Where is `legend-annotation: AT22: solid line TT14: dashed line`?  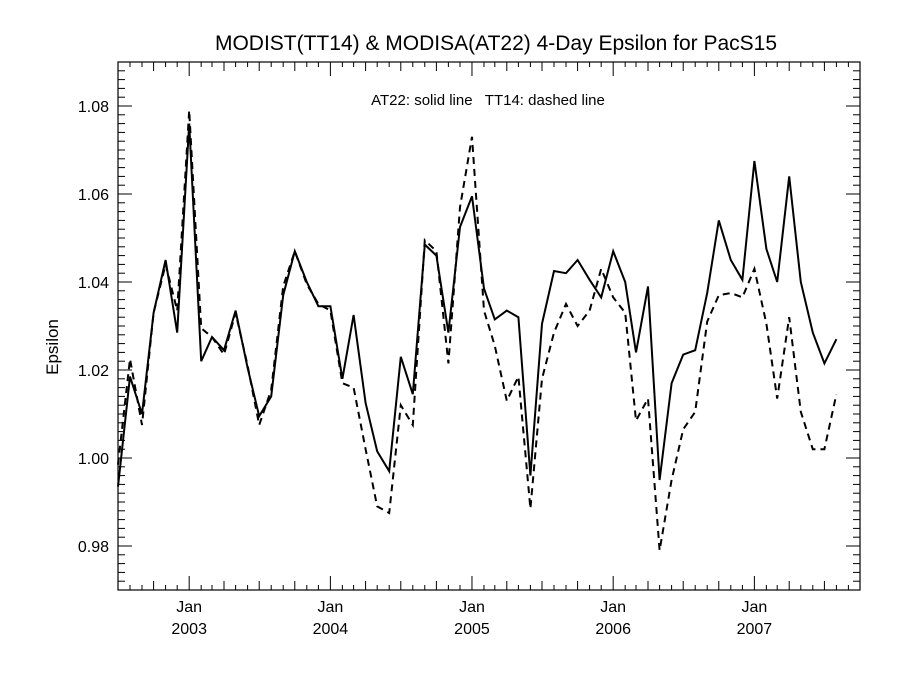
legend-annotation: AT22: solid line TT14: dashed line is located at coordinates (488, 100).